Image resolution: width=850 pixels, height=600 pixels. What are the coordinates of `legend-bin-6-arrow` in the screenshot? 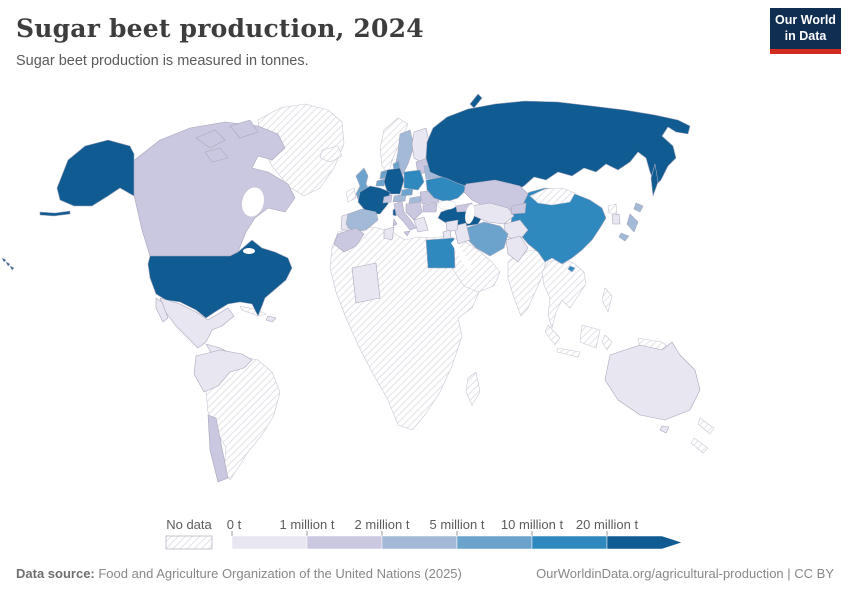 It's located at (644, 542).